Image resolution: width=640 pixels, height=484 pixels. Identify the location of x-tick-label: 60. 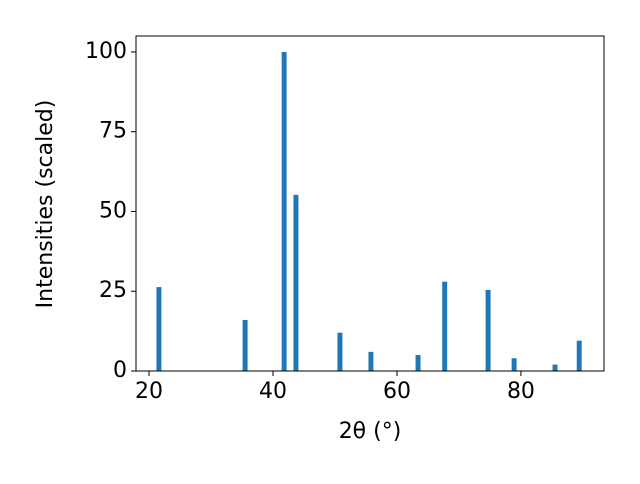
(397, 391).